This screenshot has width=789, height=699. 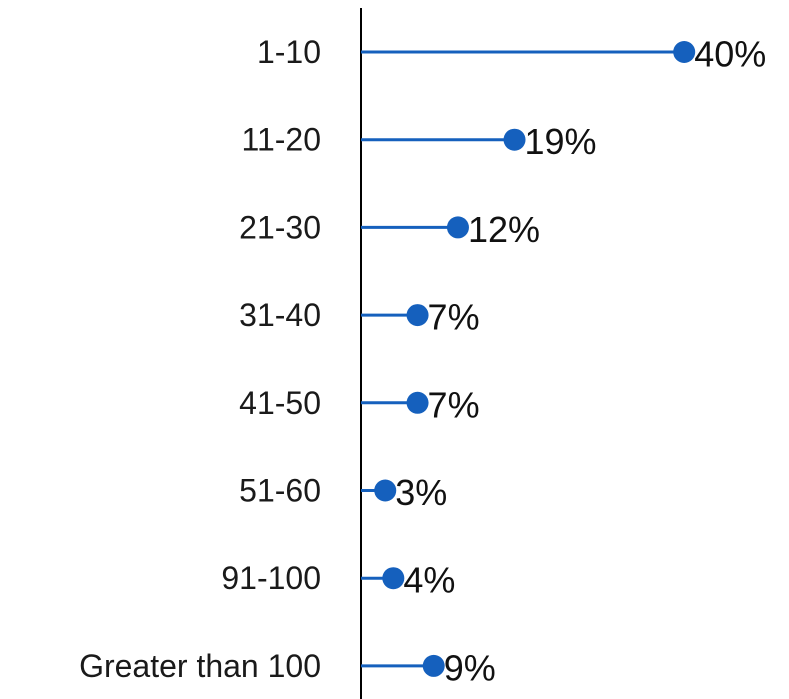 What do you see at coordinates (730, 54) in the screenshot?
I see `value-label: 40%` at bounding box center [730, 54].